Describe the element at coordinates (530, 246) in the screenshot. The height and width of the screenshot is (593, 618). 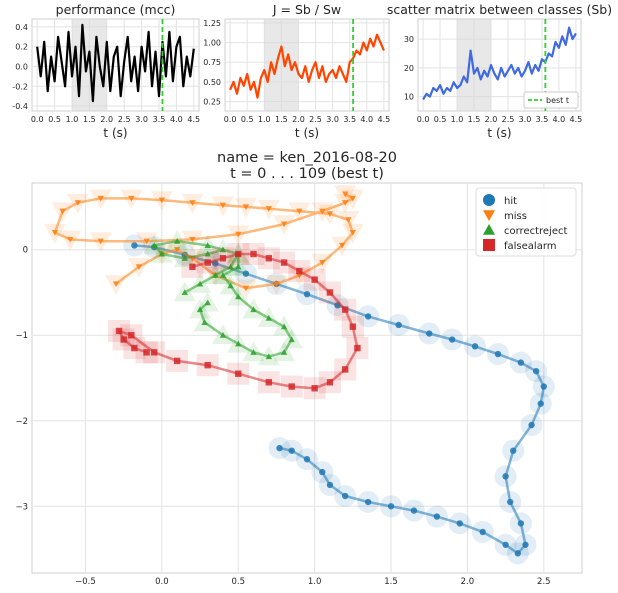
I see `legend-label-falsealarm: falsealarm` at that location.